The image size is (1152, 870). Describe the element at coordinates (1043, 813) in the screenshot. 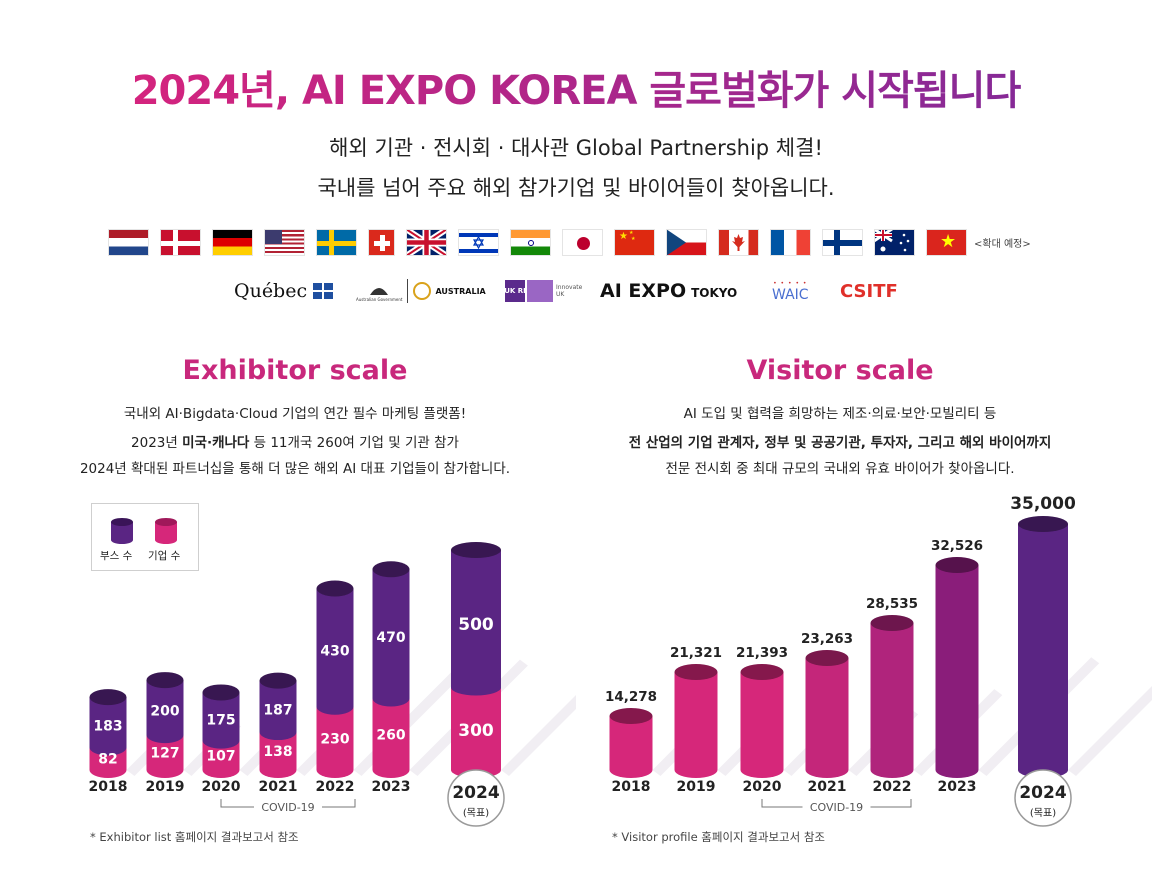

I see `target-note: (목표)` at that location.